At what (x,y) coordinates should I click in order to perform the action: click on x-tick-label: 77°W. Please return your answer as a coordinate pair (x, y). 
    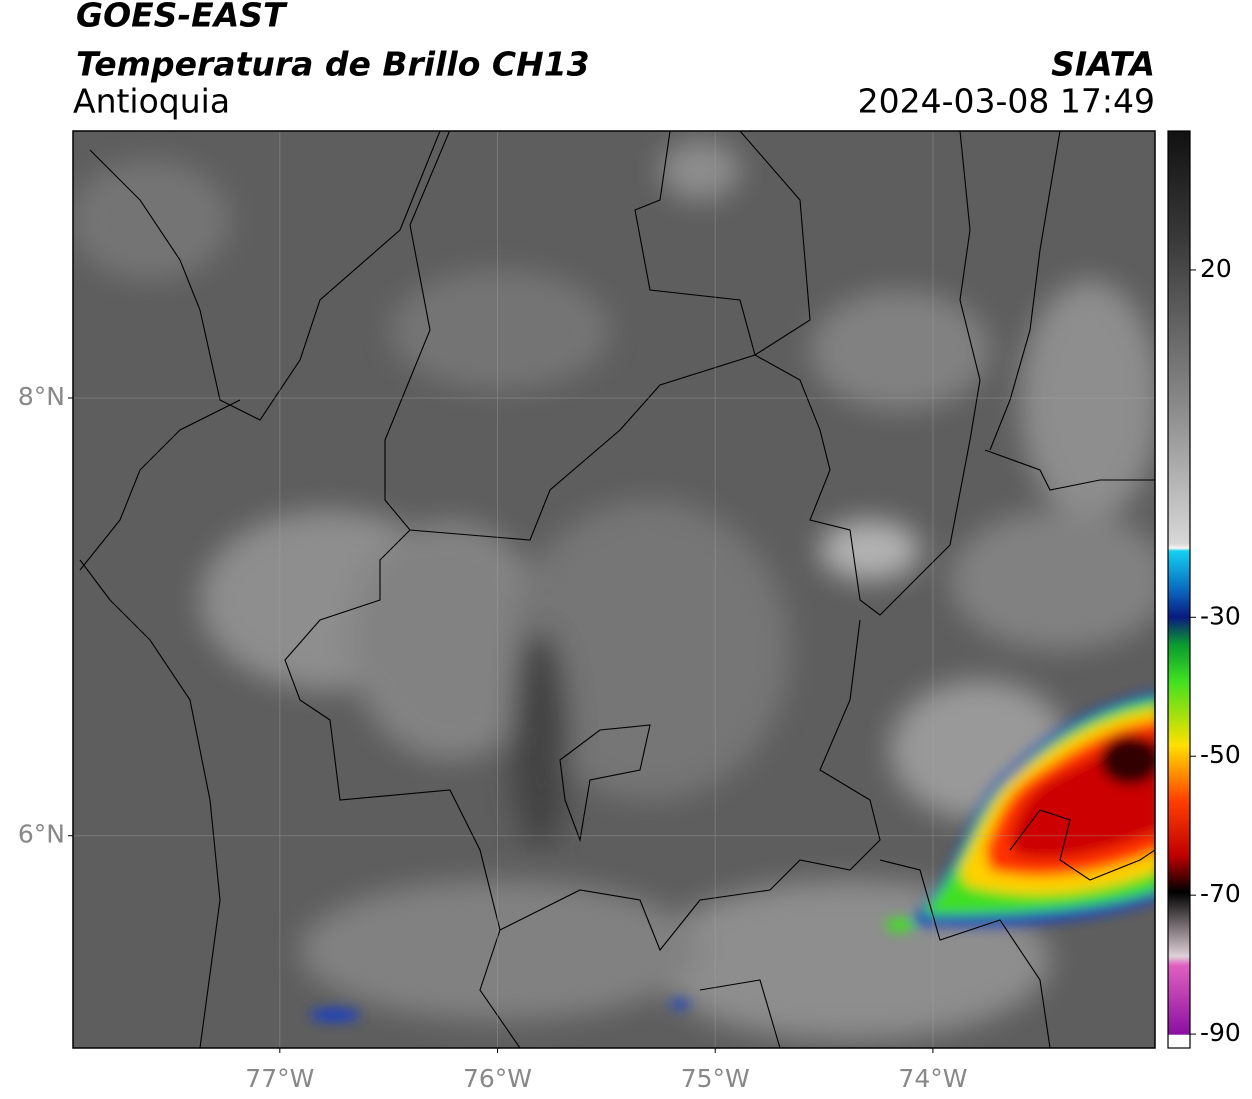
    Looking at the image, I should click on (279, 1078).